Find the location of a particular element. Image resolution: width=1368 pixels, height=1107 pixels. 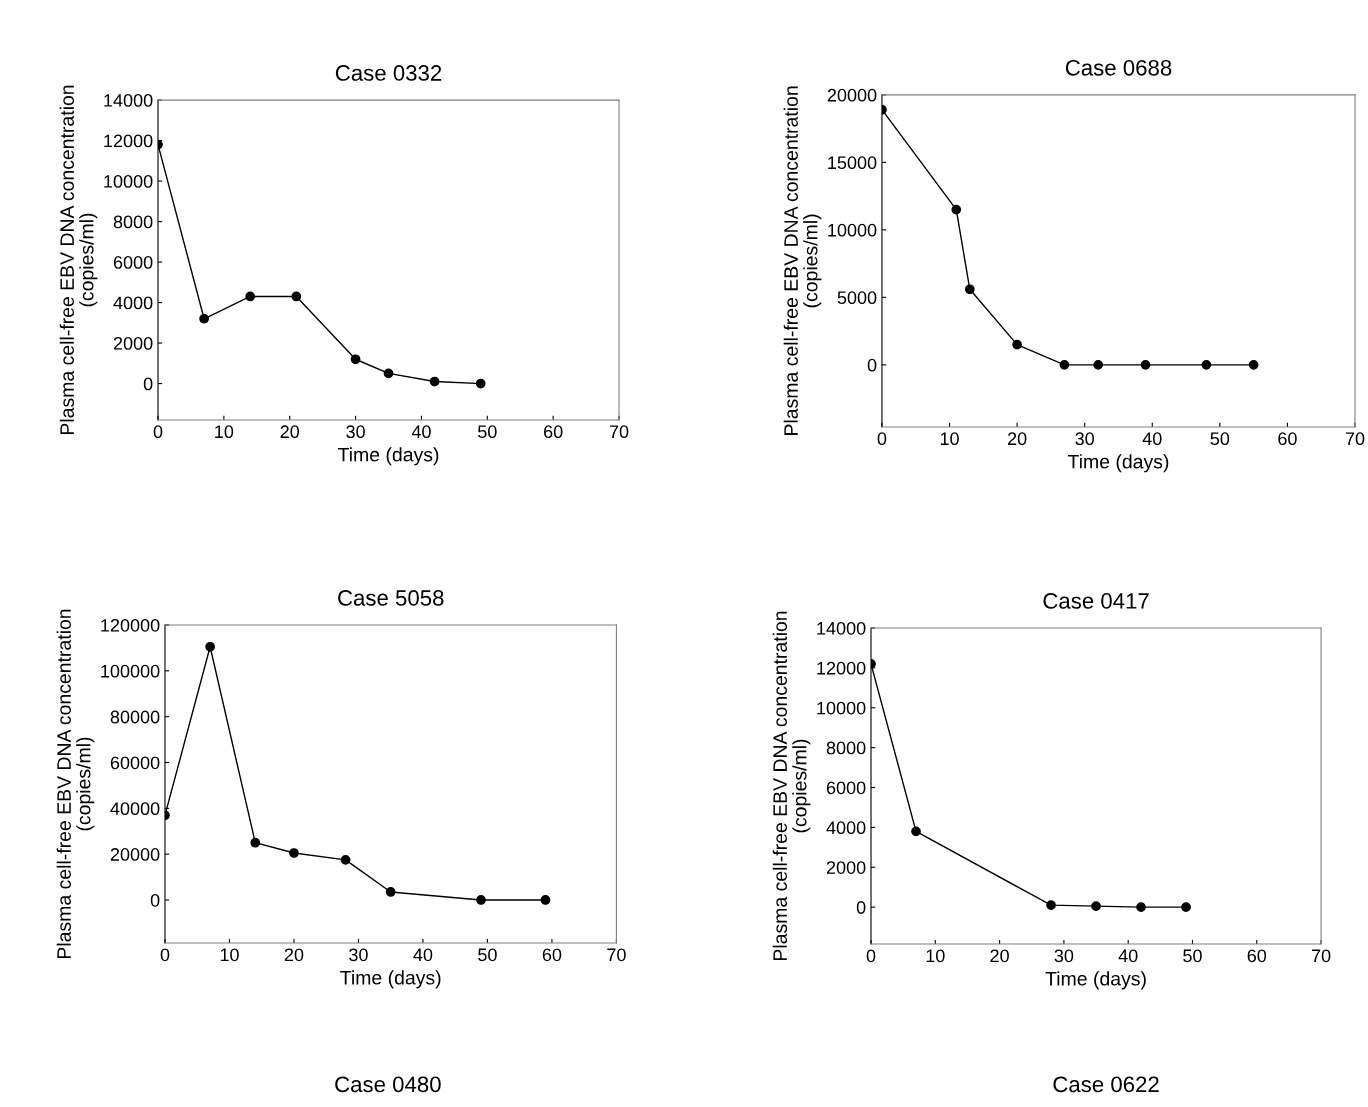

y-tick-label: 40000 is located at coordinates (135, 809).